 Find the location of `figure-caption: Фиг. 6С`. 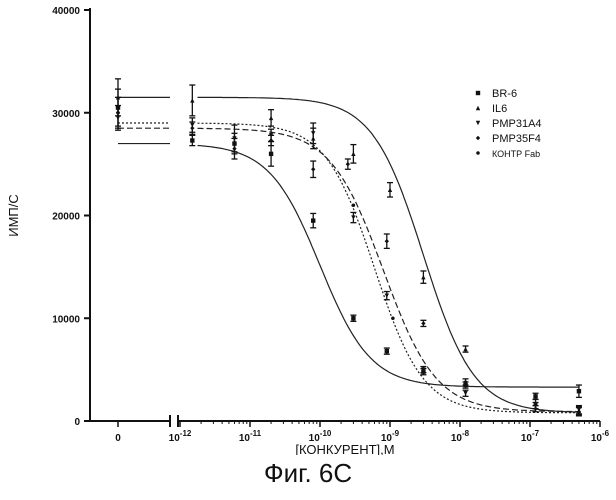

figure-caption: Фиг. 6С is located at coordinates (308, 473).